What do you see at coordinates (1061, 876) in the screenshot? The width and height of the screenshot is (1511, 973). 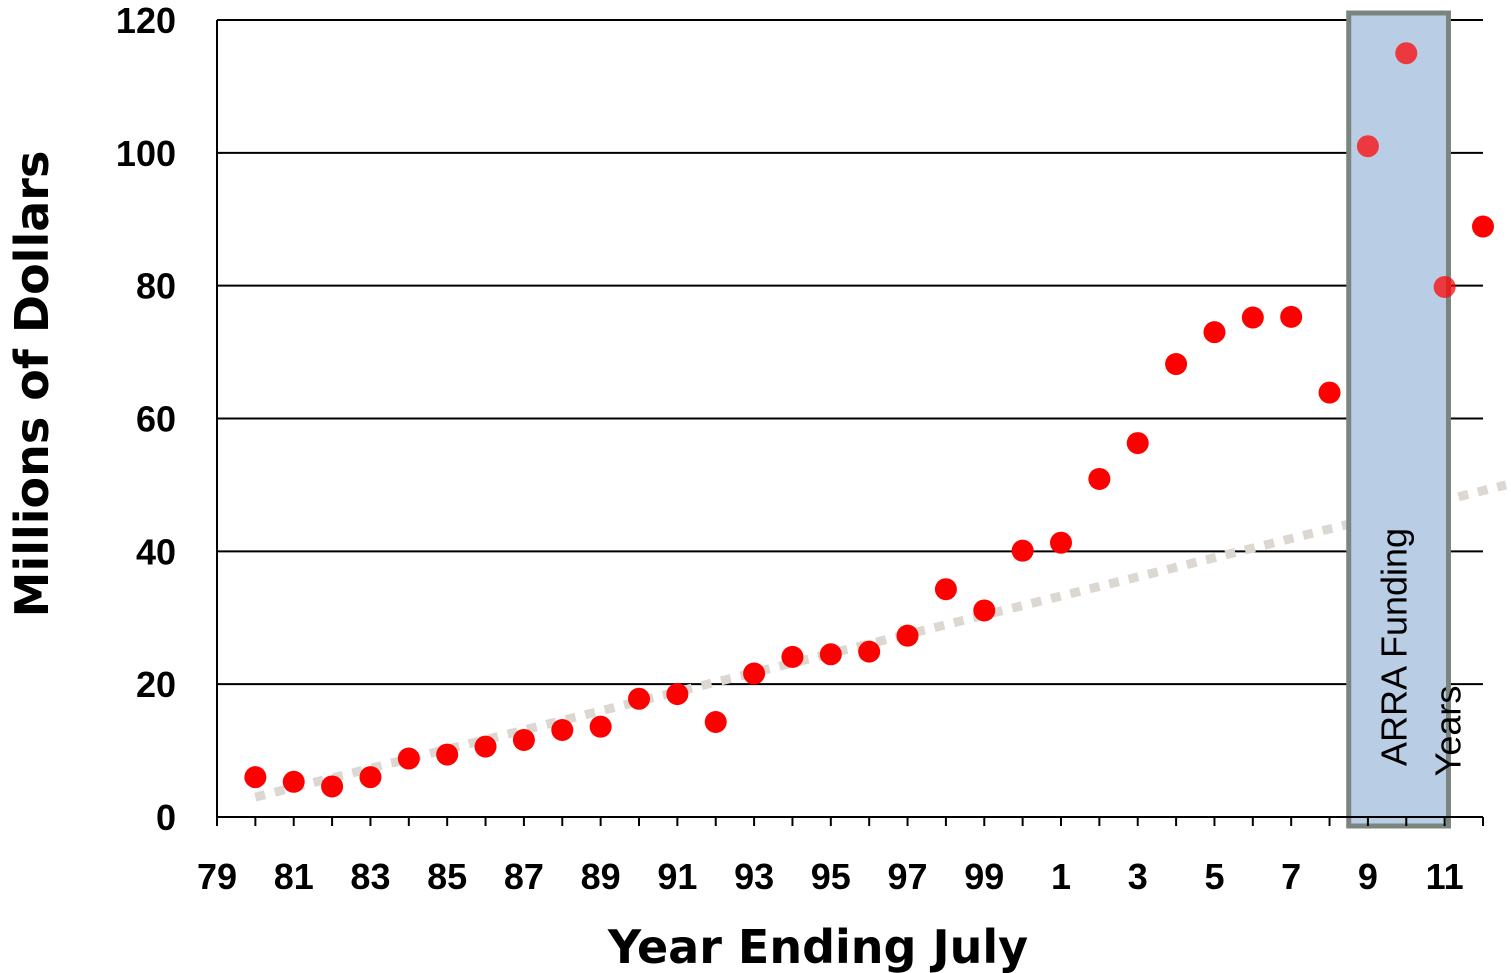 I see `x-tick-label-1: 1` at bounding box center [1061, 876].